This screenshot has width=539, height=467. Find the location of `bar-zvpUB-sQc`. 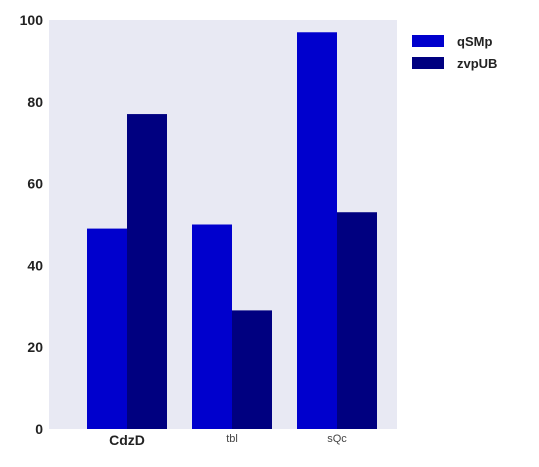

bar-zvpUB-sQc is located at coordinates (357, 320).